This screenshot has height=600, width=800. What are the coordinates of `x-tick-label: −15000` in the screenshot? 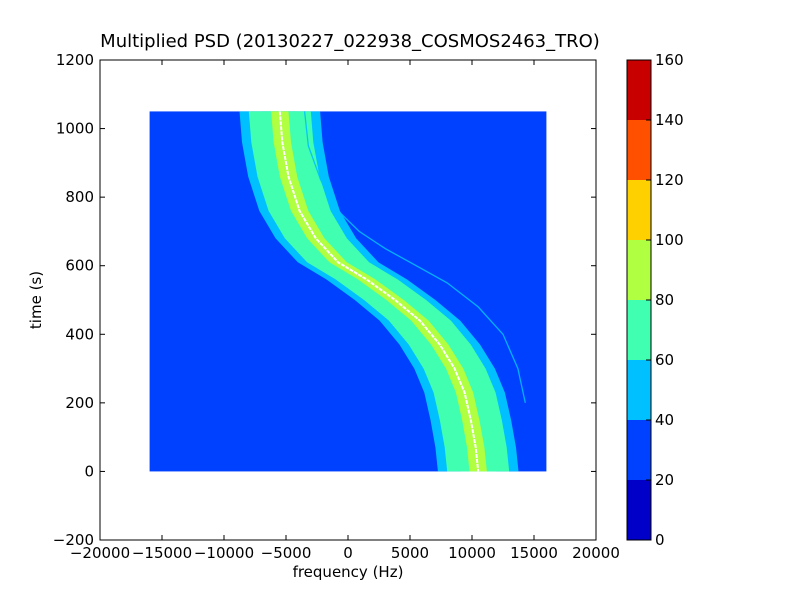 It's located at (162, 553).